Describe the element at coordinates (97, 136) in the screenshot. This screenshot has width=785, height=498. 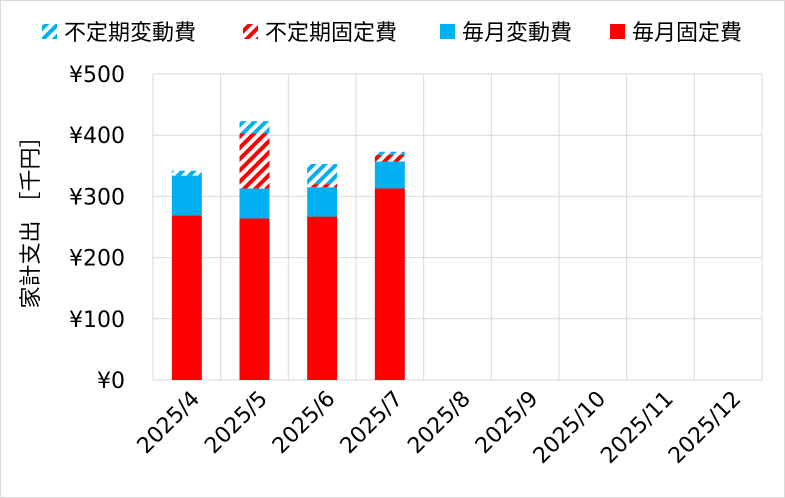
I see `y-tick-label: ¥400` at that location.